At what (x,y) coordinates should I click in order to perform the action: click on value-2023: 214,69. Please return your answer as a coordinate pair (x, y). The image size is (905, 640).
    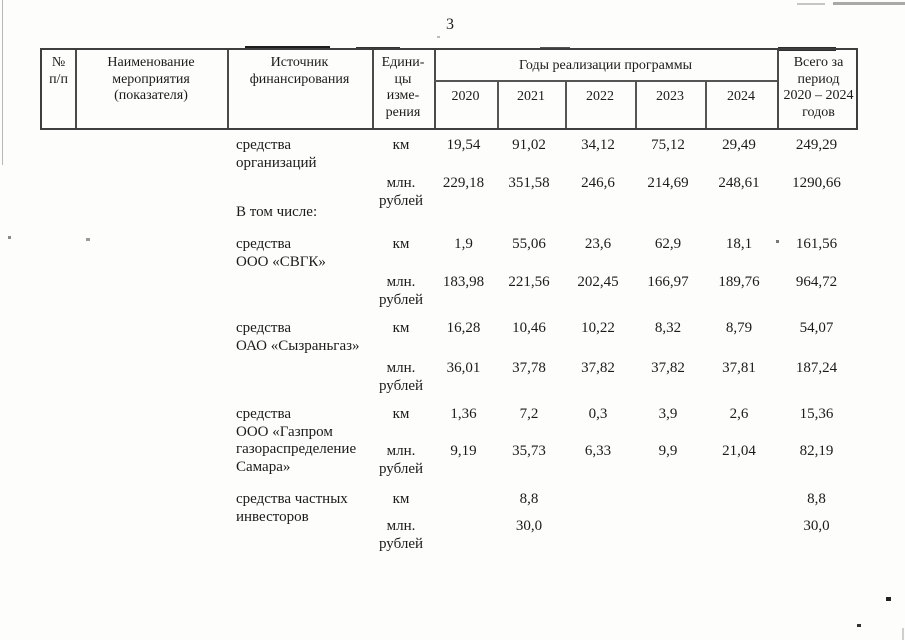
    Looking at the image, I should click on (668, 183).